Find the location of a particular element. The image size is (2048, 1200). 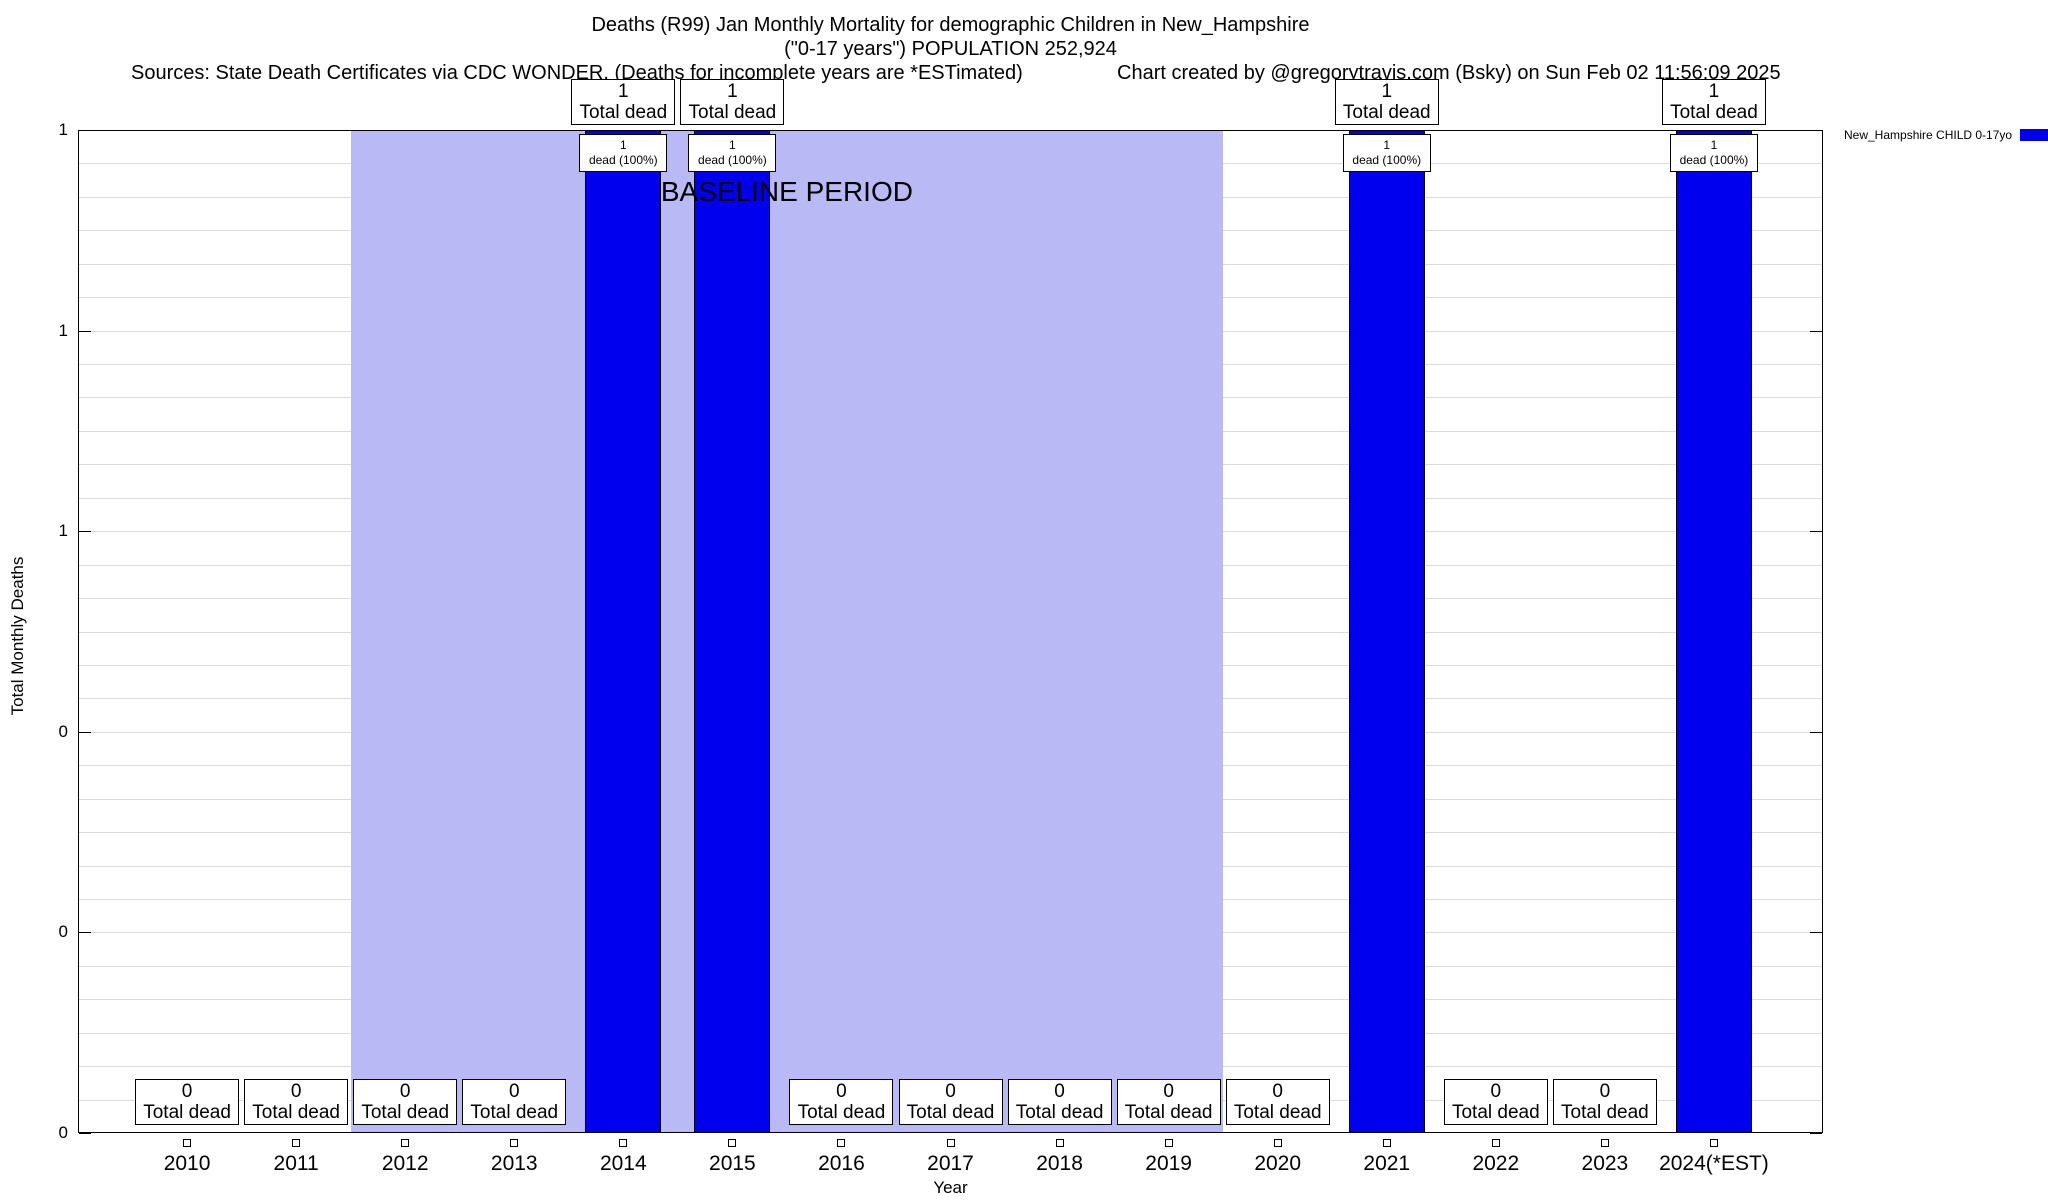

dead-pct-box-2015: 1 dead (100%) is located at coordinates (732, 153).